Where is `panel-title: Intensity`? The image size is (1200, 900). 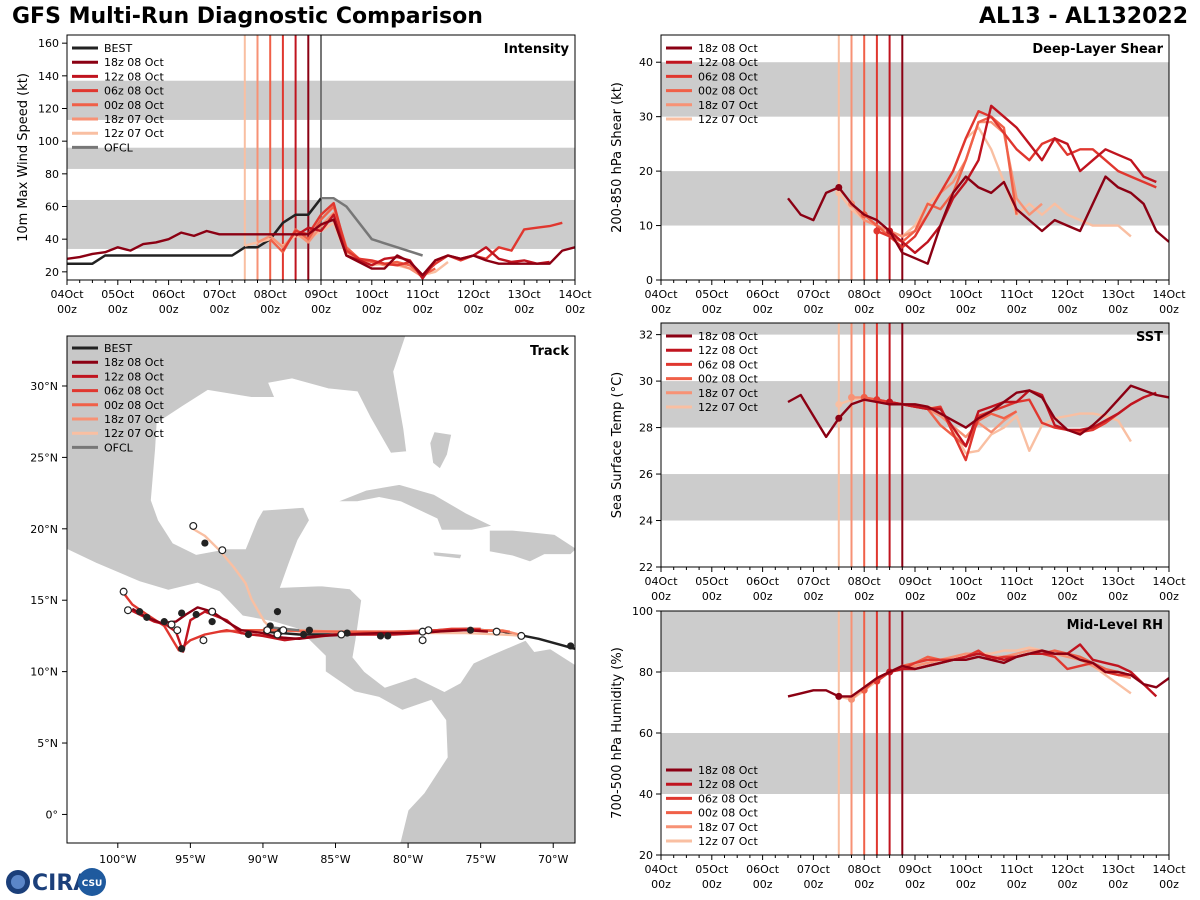 panel-title: Intensity is located at coordinates (537, 49).